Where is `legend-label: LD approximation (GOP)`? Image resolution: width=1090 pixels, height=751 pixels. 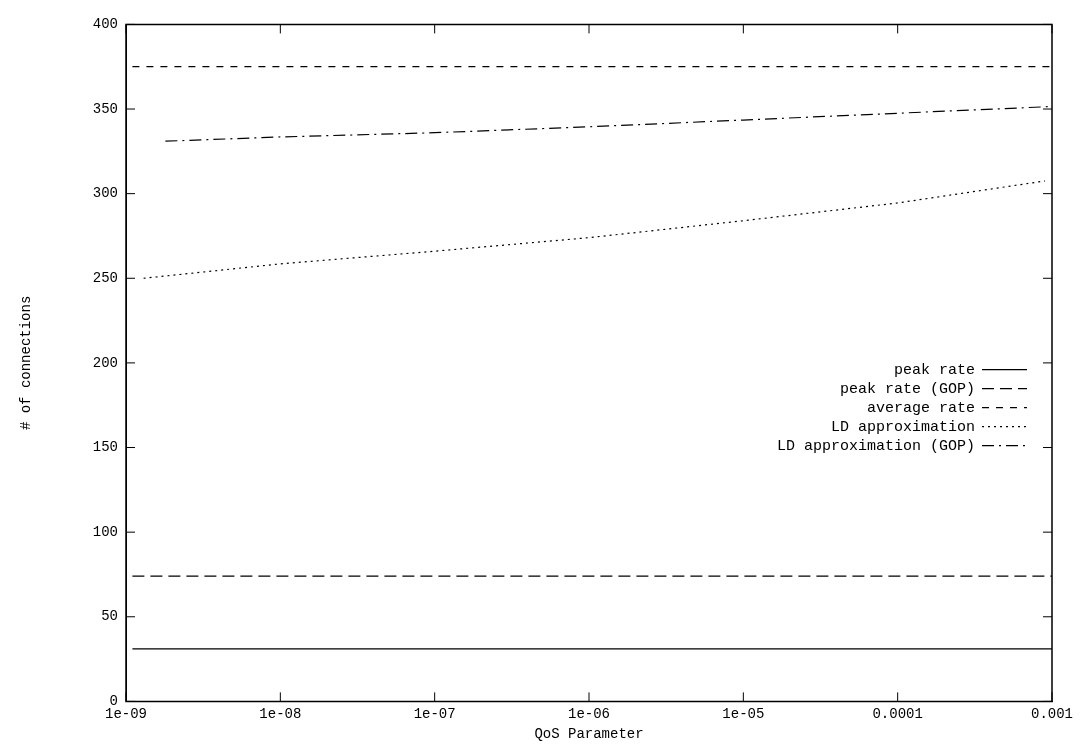
legend-label: LD approximation (GOP) is located at coordinates (875, 446).